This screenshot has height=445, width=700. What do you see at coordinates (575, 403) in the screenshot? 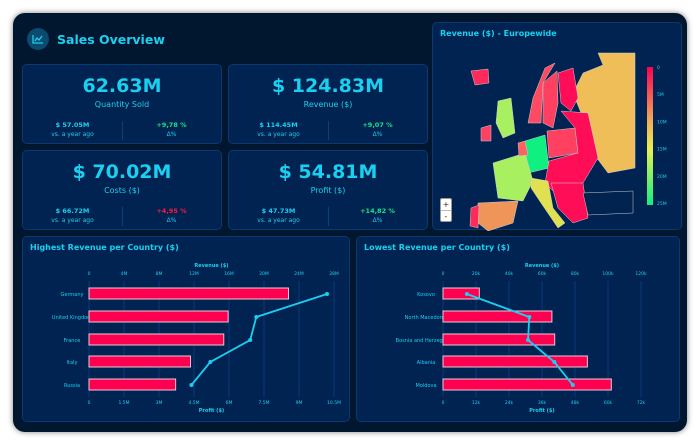
I see `bottom-tick-label: 48k` at bounding box center [575, 403].